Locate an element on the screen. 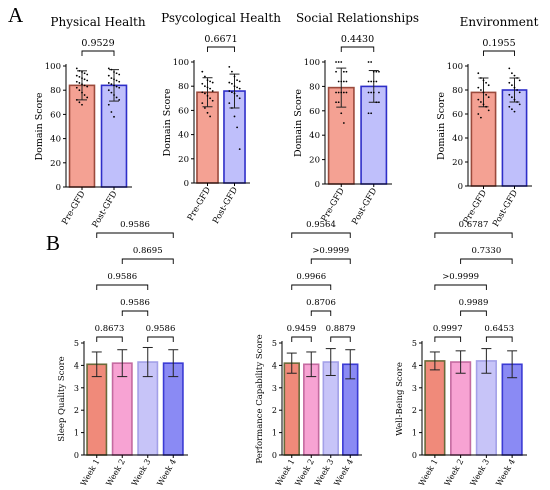  chart-title: Physical Health is located at coordinates (97, 22).